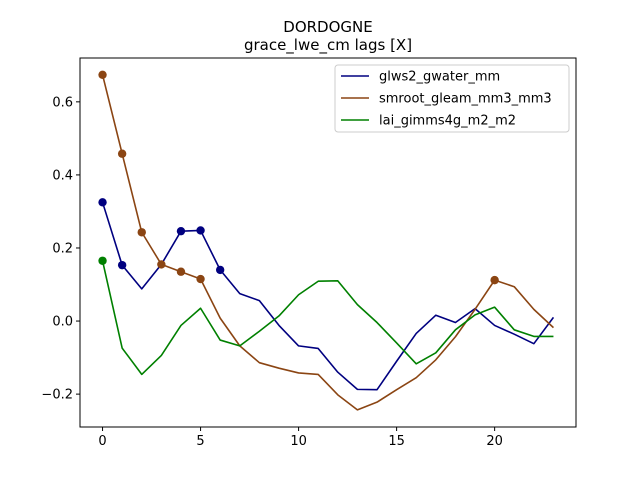 The width and height of the screenshot is (640, 480). Describe the element at coordinates (62, 175) in the screenshot. I see `y-tick-label: 0.4` at that location.